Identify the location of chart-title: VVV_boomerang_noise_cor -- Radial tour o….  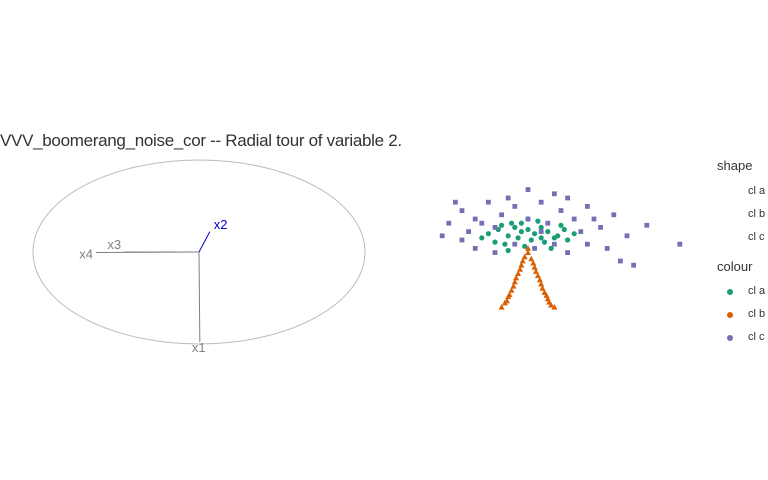
(201, 140).